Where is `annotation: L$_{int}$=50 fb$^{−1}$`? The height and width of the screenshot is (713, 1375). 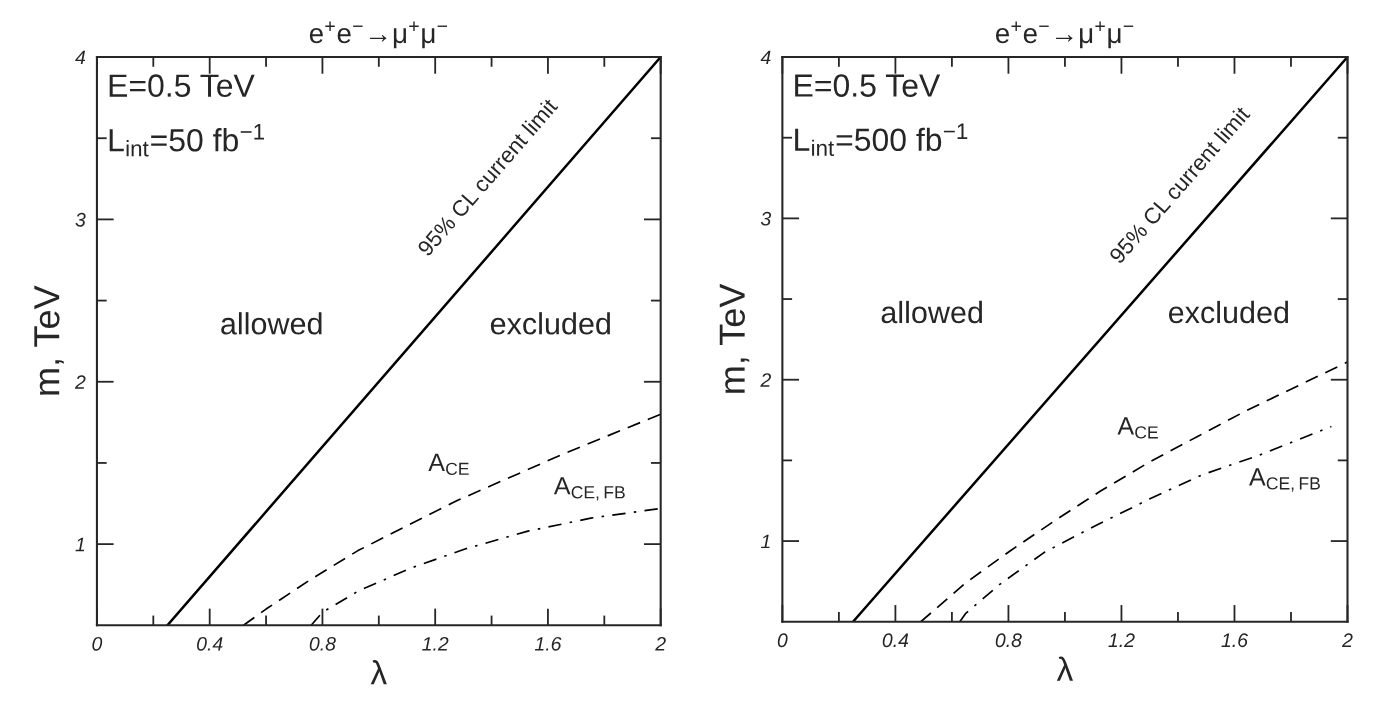
annotation: L$_{int}$=50 fb$^{−1}$ is located at coordinates (187, 140).